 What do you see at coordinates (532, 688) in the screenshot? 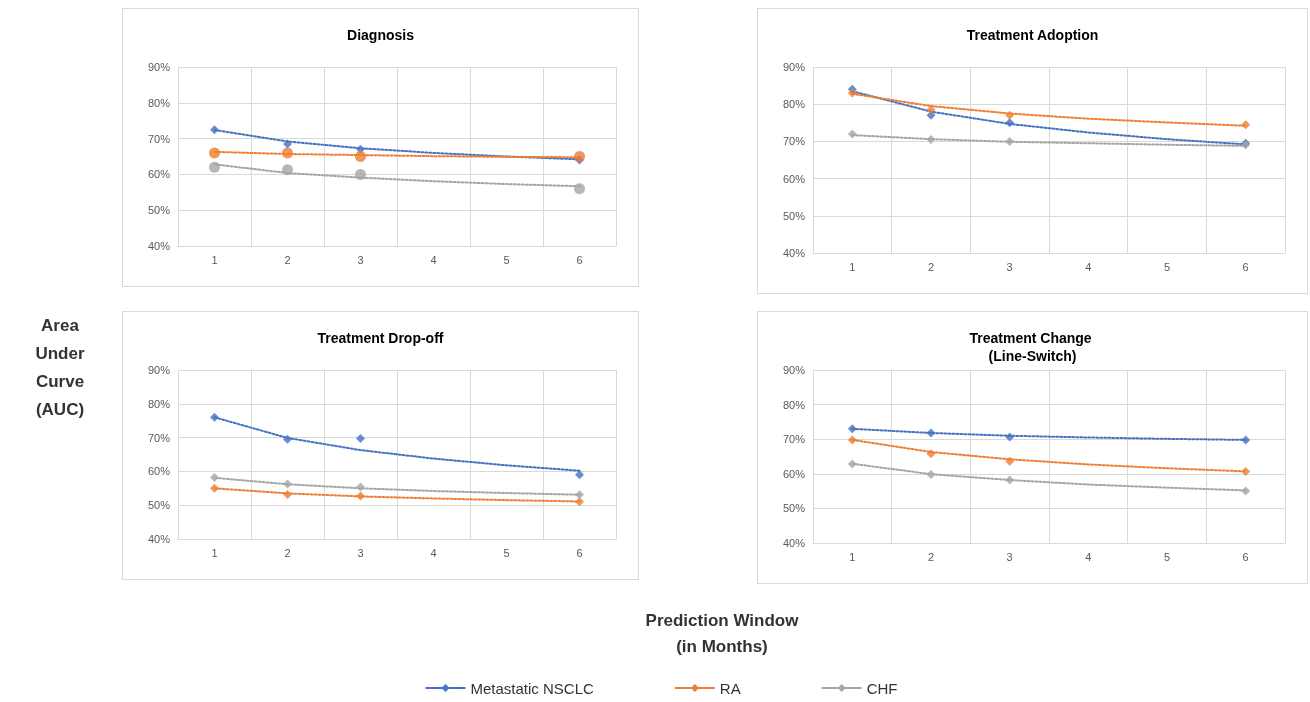
I see `legend-label: Metastatic NSCLC` at bounding box center [532, 688].